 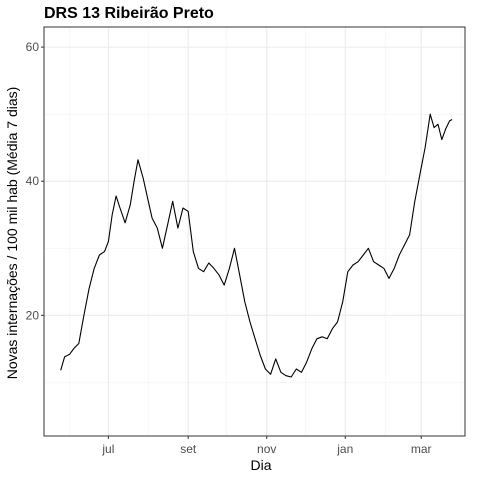 I want to click on y-tick-label: 60, so click(x=33, y=47).